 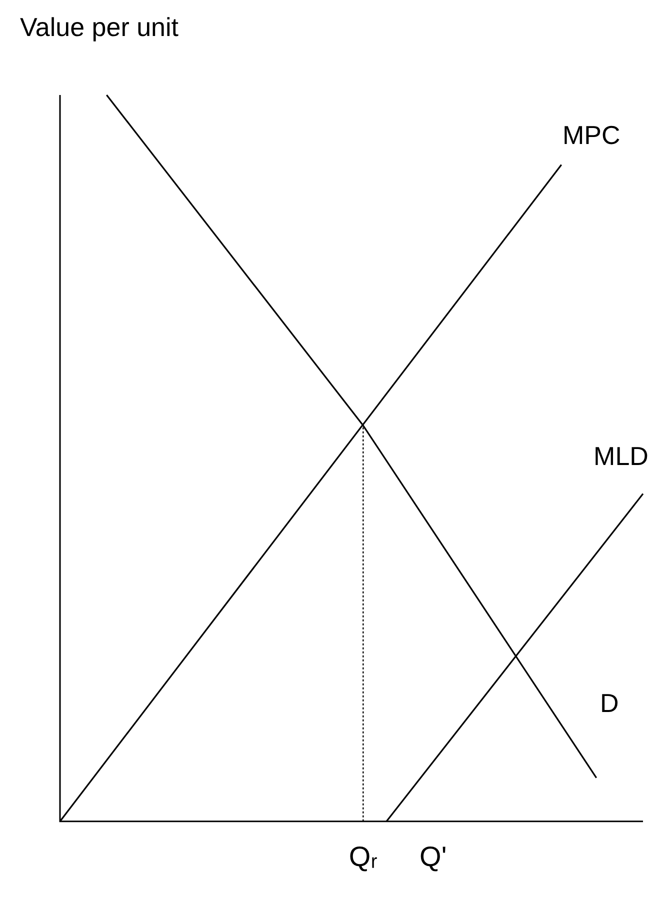 I want to click on y-axis-title: Value per unit, so click(x=99, y=27).